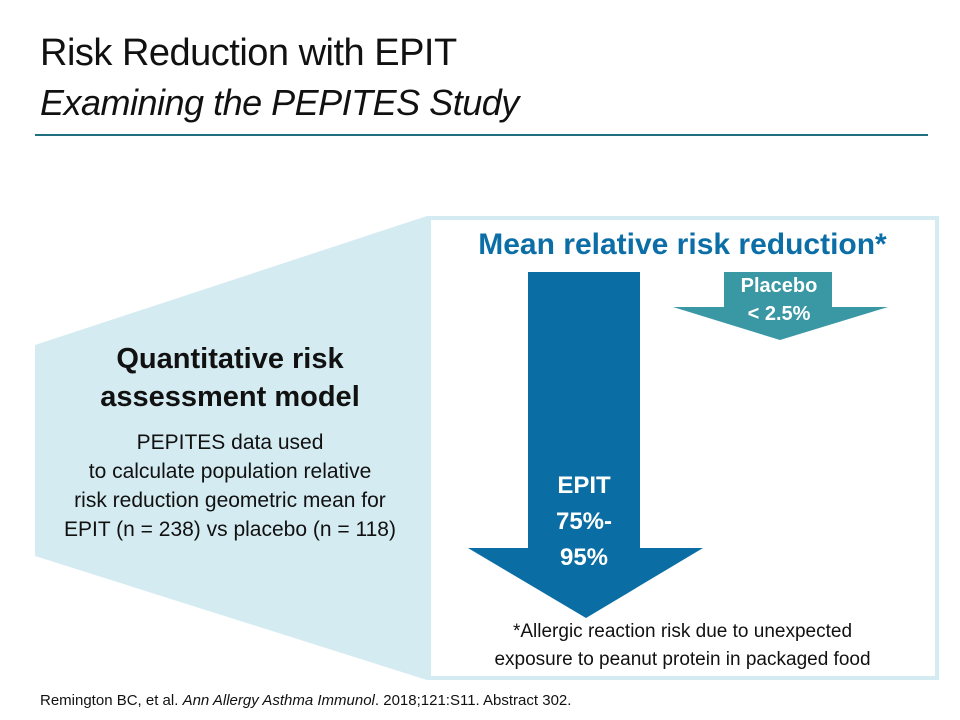 The height and width of the screenshot is (720, 960). I want to click on placebo-name: Placebo, so click(779, 286).